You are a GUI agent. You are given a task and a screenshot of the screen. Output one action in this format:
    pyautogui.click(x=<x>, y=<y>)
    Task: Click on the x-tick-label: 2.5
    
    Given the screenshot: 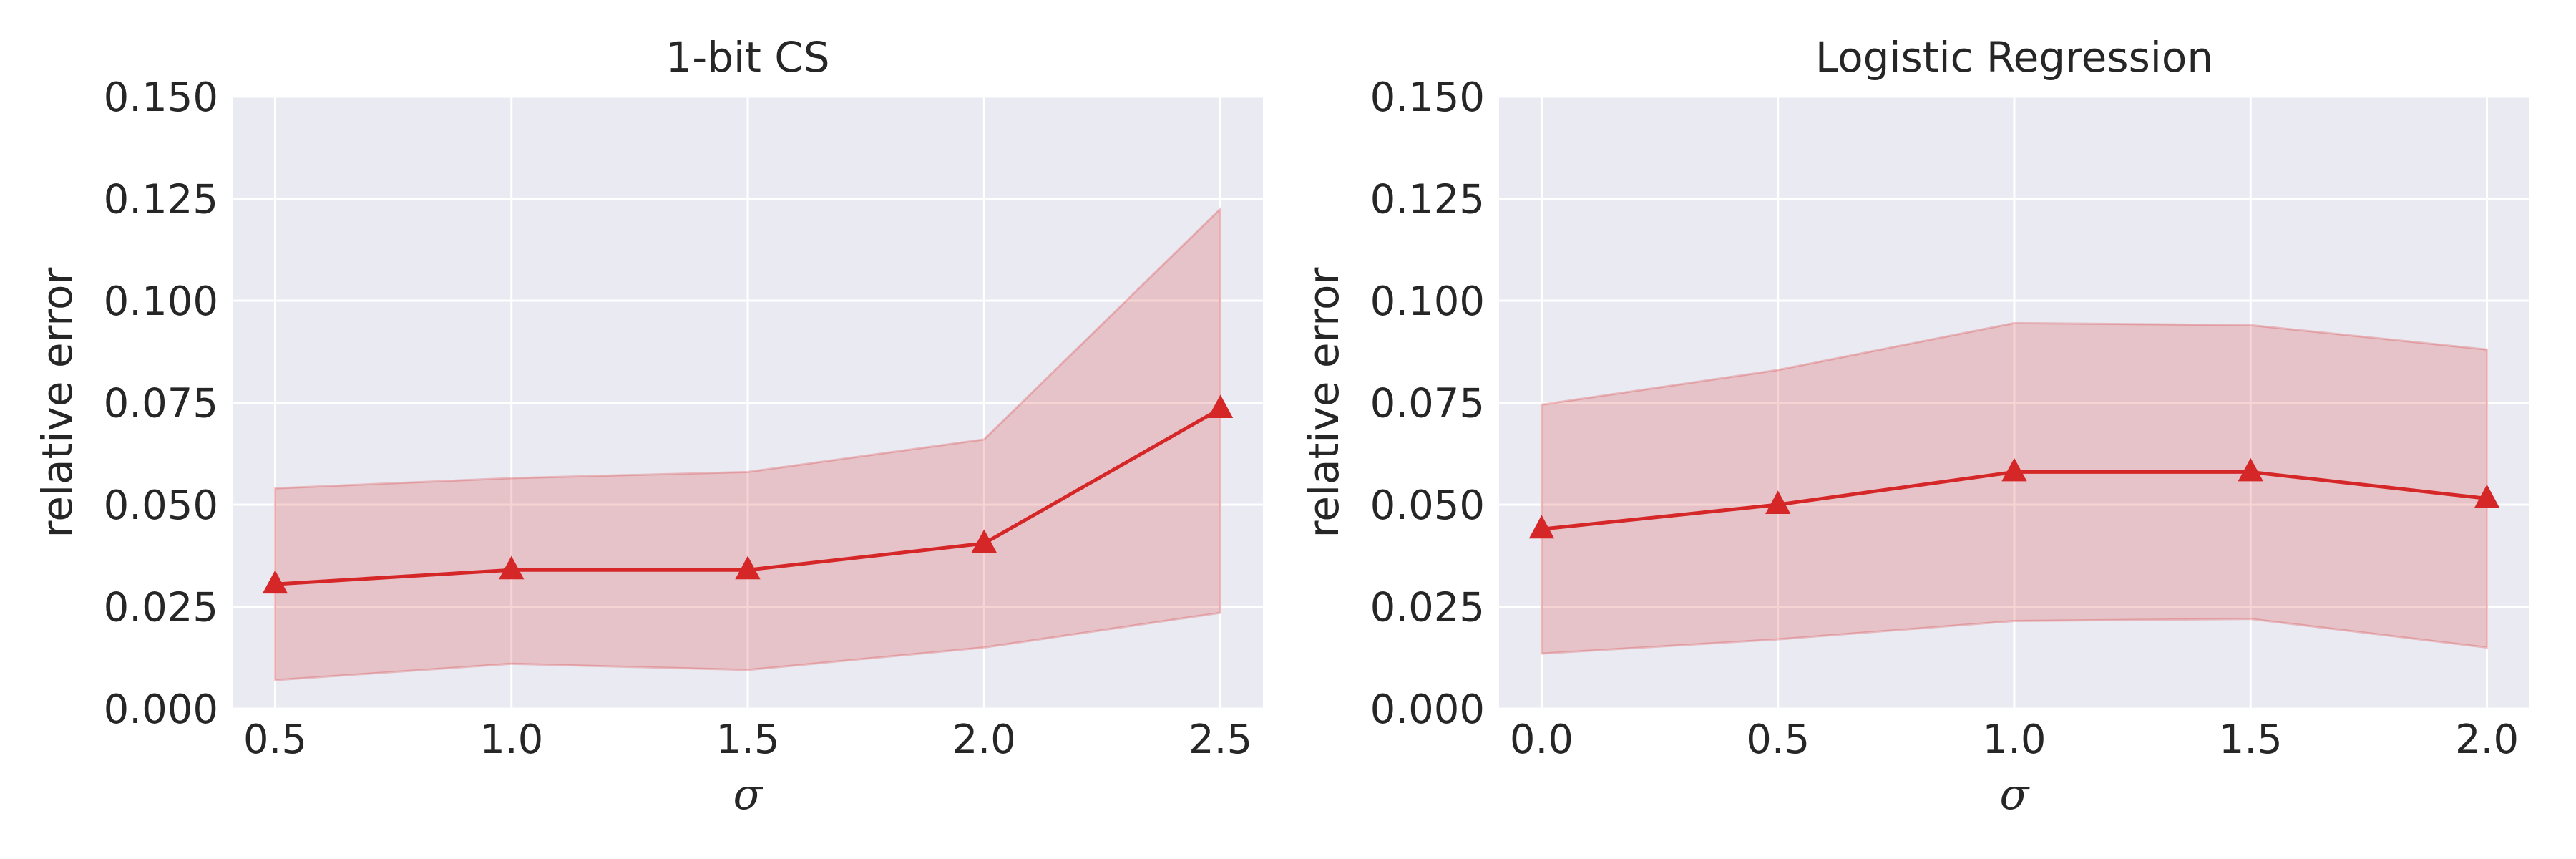 What is the action you would take?
    pyautogui.click(x=1220, y=740)
    